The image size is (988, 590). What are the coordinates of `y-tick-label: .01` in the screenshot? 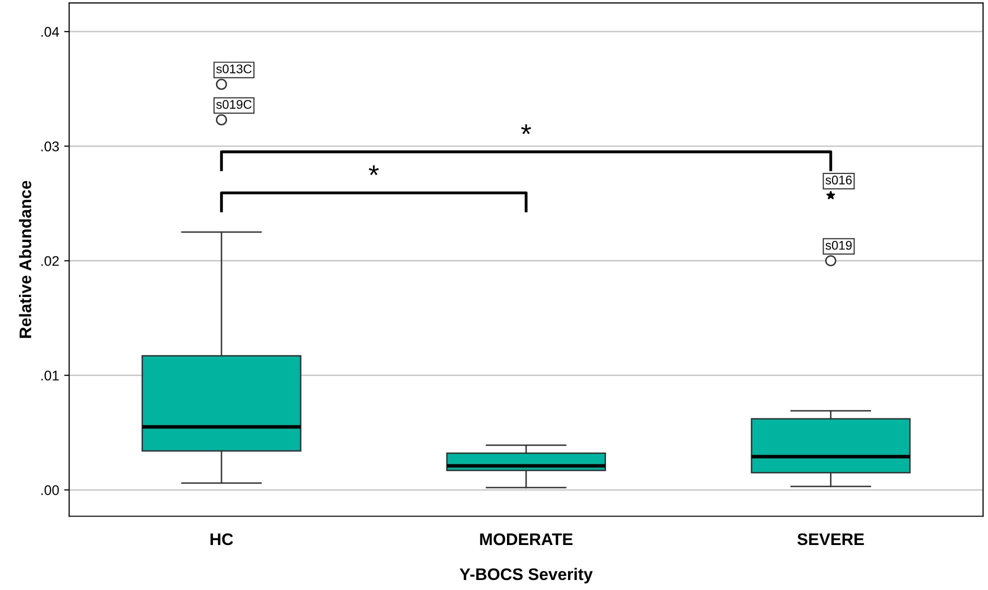 It's located at (50, 375).